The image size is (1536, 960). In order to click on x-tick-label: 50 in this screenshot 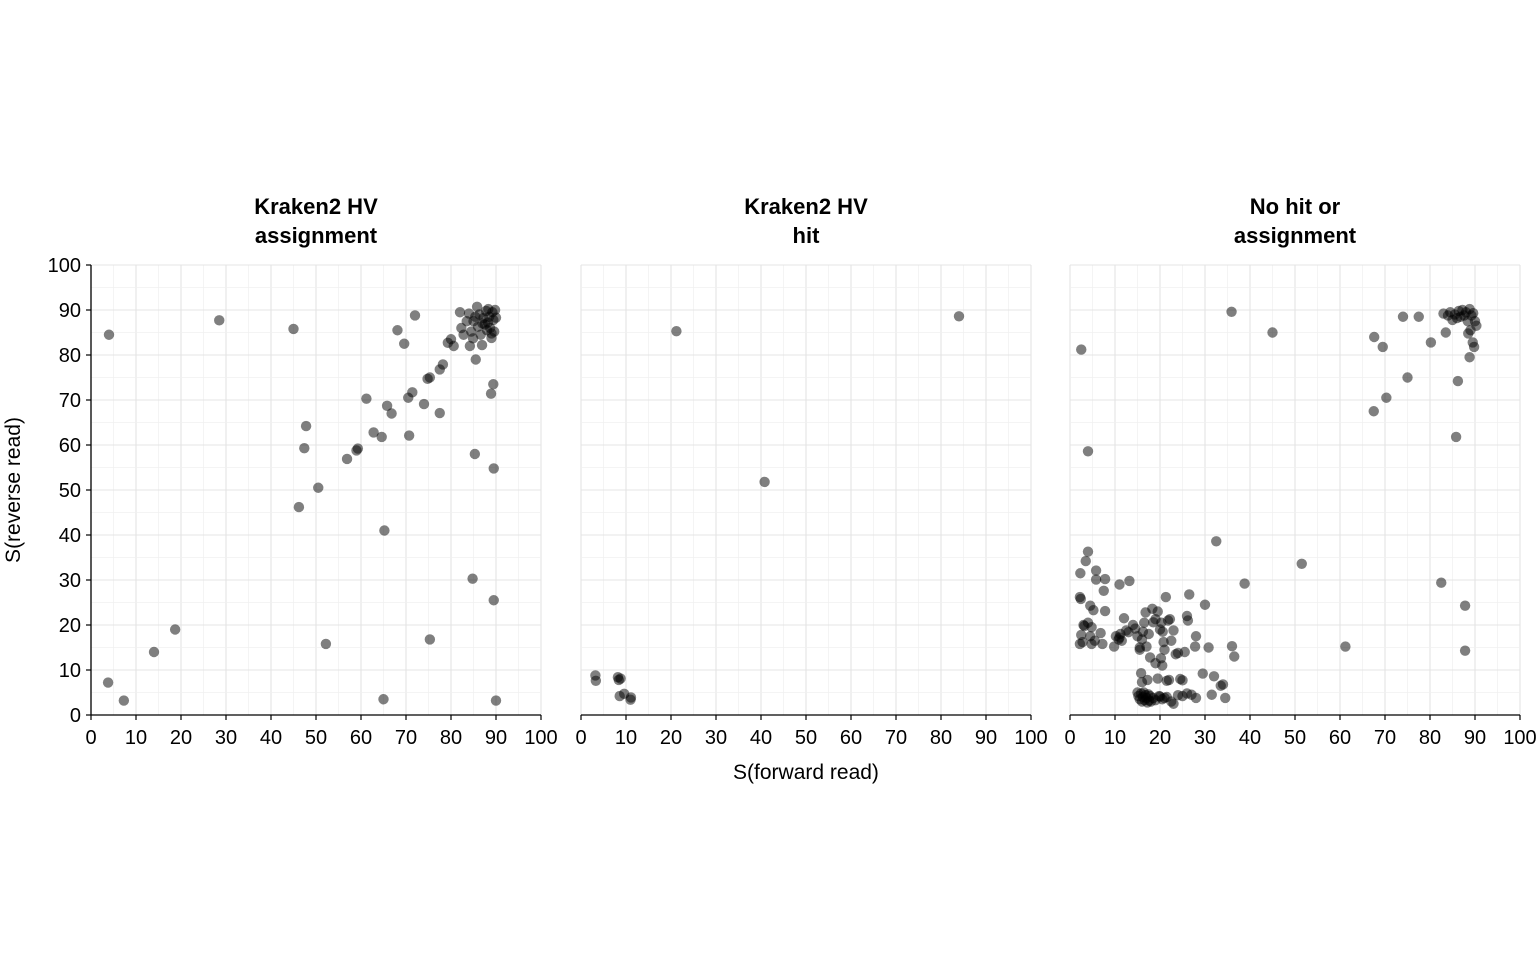, I will do `click(1295, 738)`.